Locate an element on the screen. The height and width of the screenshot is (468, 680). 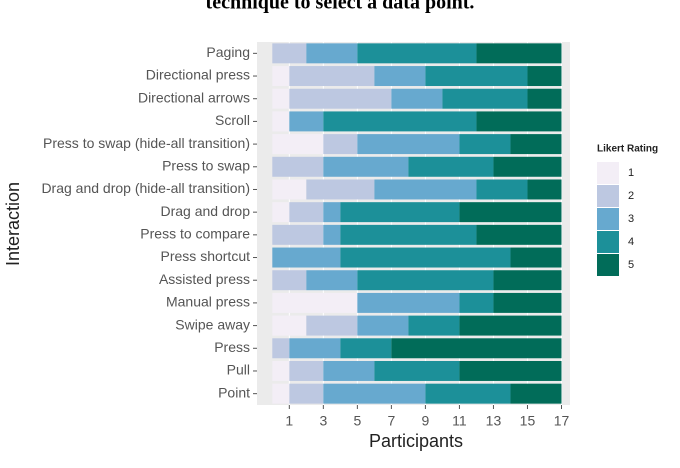
y-tick-label: Pull is located at coordinates (238, 370).